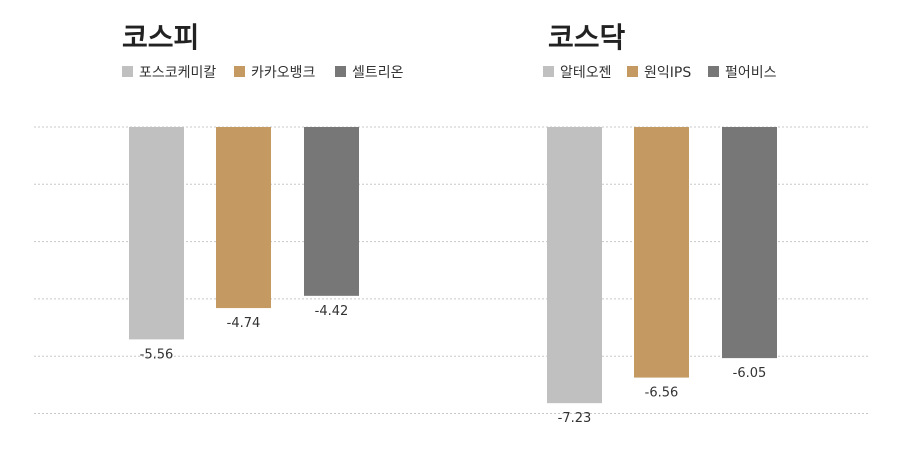  What do you see at coordinates (587, 37) in the screenshot?
I see `panel-title: 코스닥` at bounding box center [587, 37].